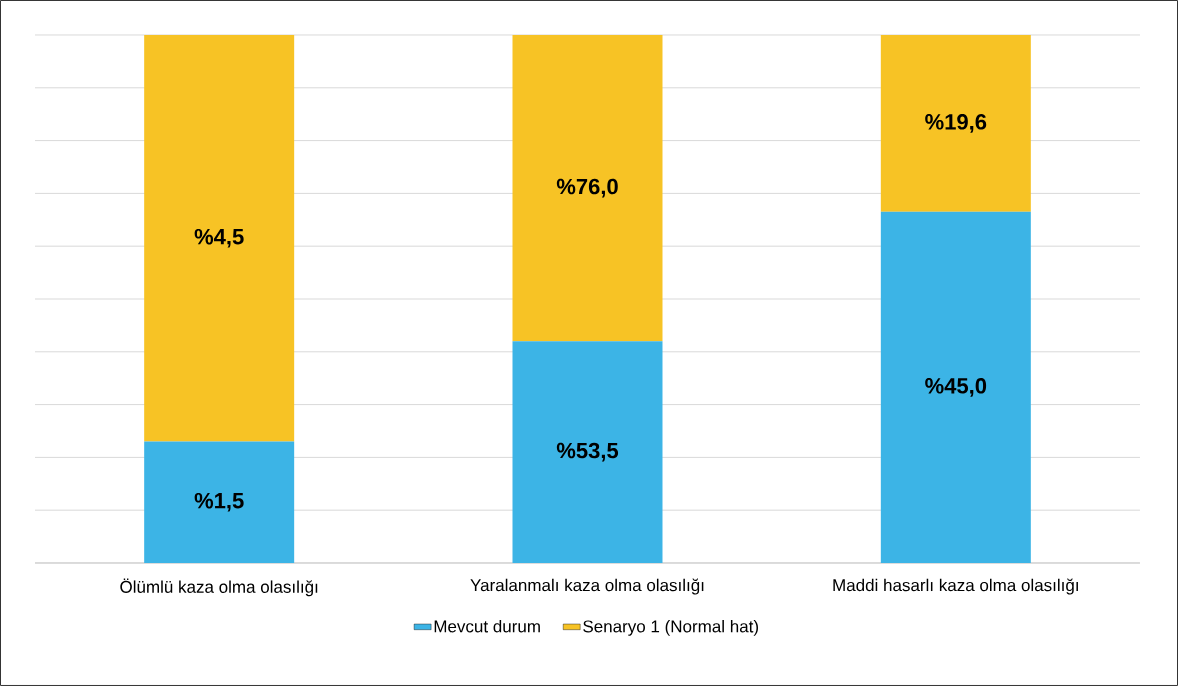  What do you see at coordinates (487, 626) in the screenshot?
I see `legend-label: Mevcut durum` at bounding box center [487, 626].